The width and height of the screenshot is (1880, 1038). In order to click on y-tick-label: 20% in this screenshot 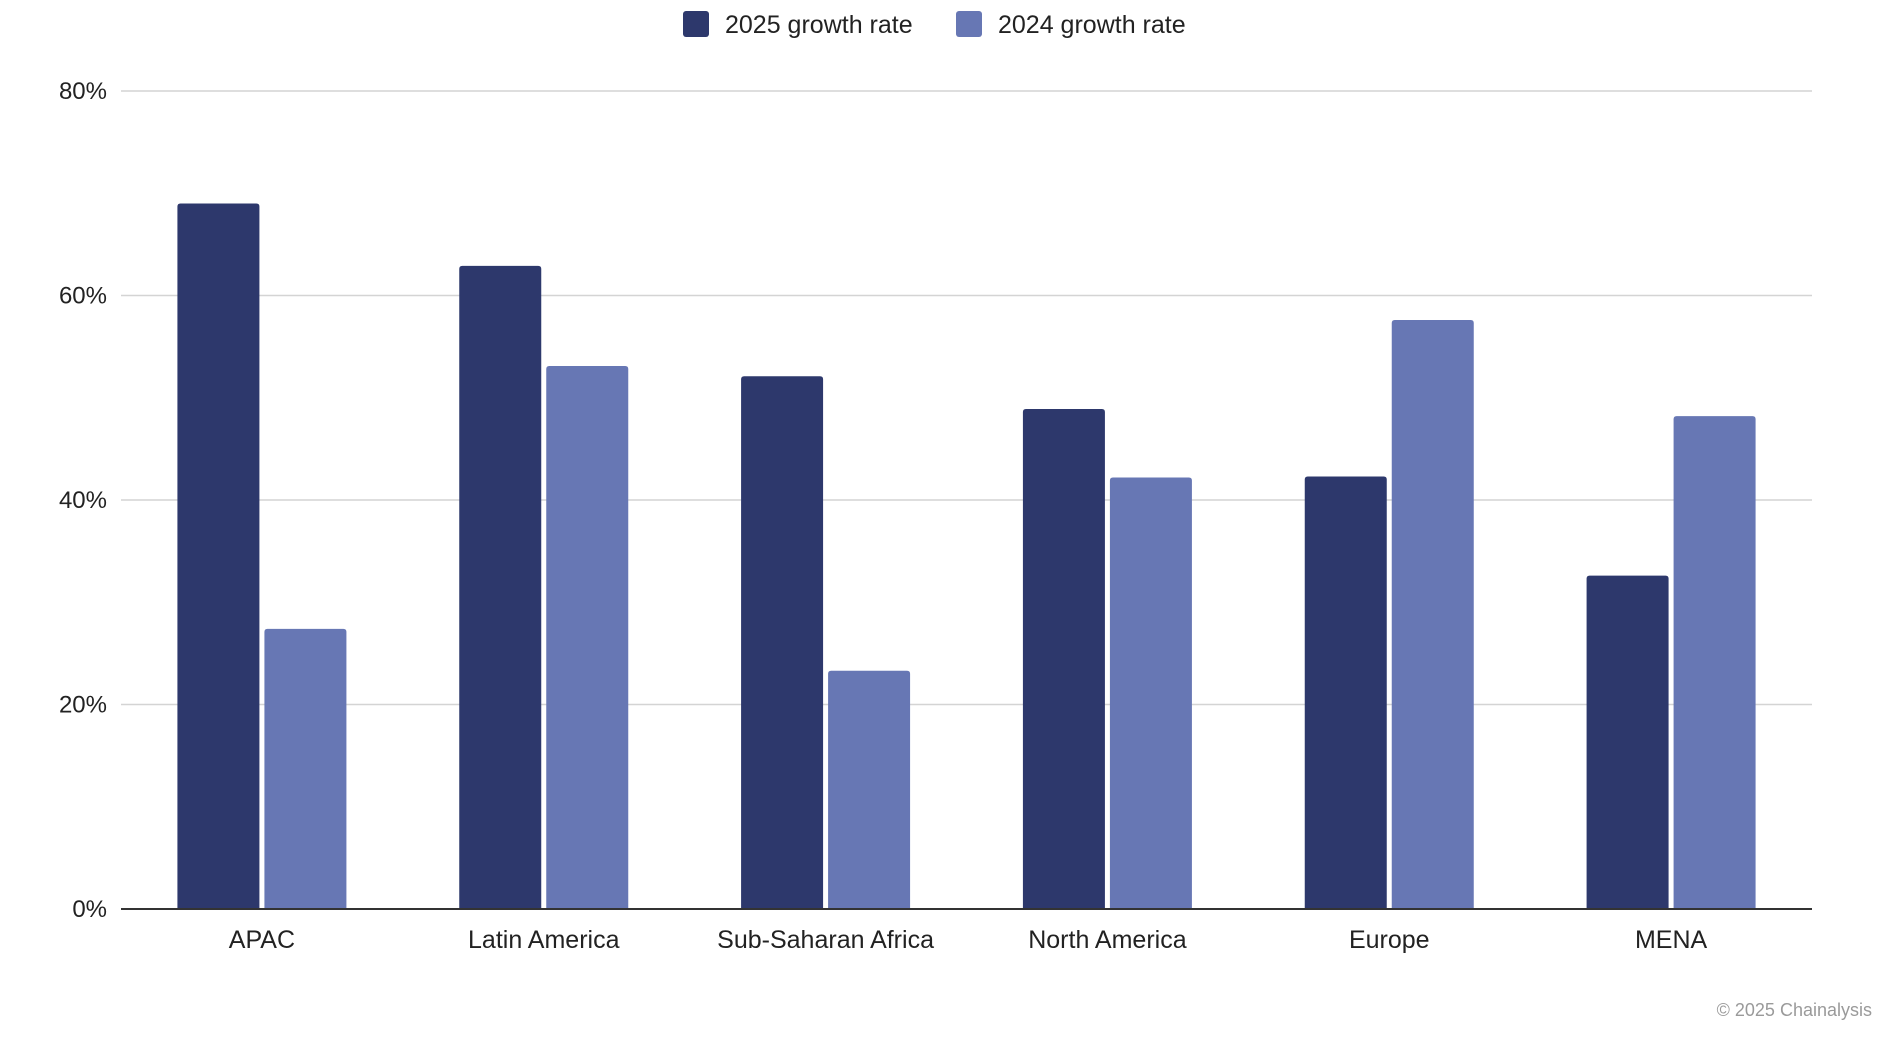, I will do `click(83, 705)`.